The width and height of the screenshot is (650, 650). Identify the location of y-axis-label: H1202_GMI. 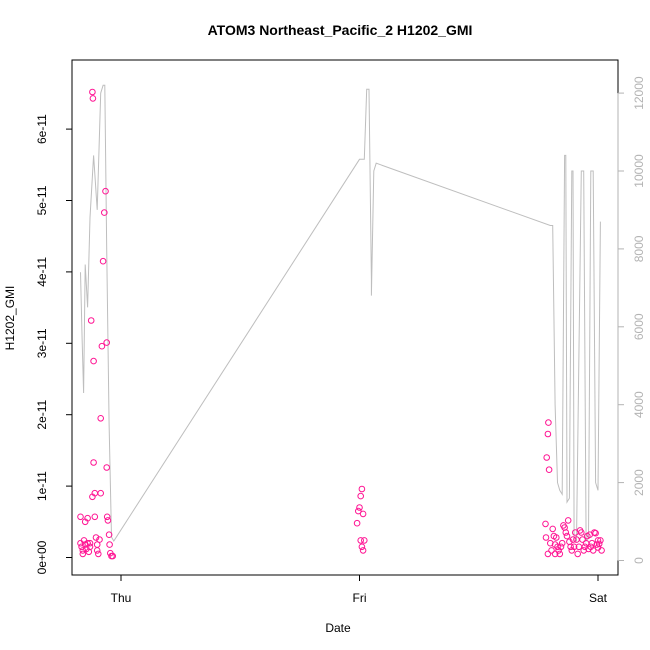
(10, 318).